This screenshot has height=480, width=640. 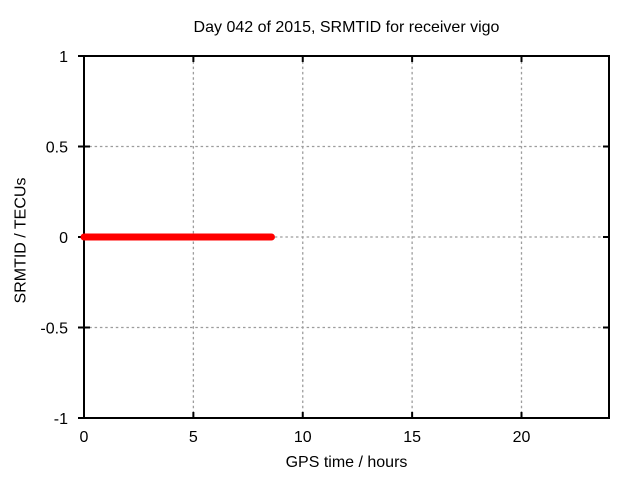 I want to click on x-tick-label: 15, so click(x=412, y=437).